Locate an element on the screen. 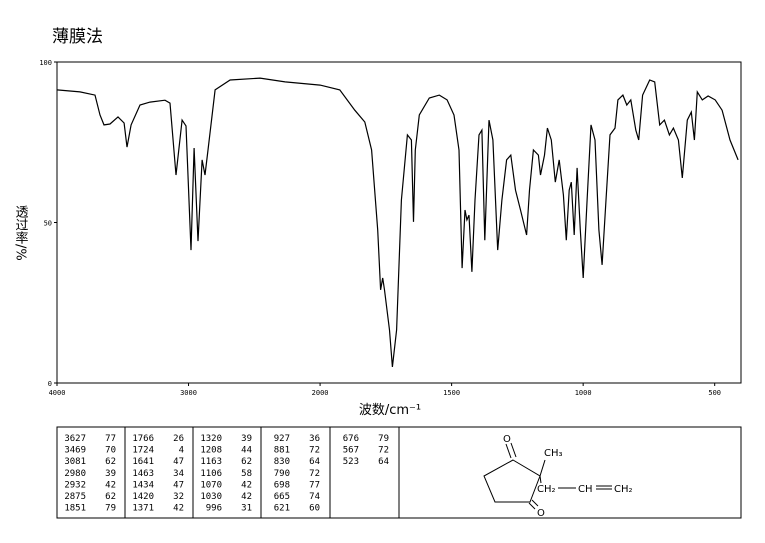  peak-wavenumber: 2875 is located at coordinates (75, 497).